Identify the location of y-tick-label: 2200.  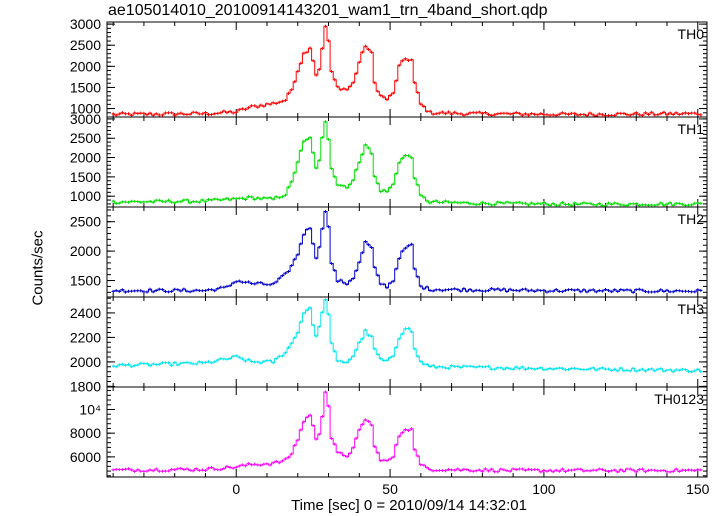
(85, 337).